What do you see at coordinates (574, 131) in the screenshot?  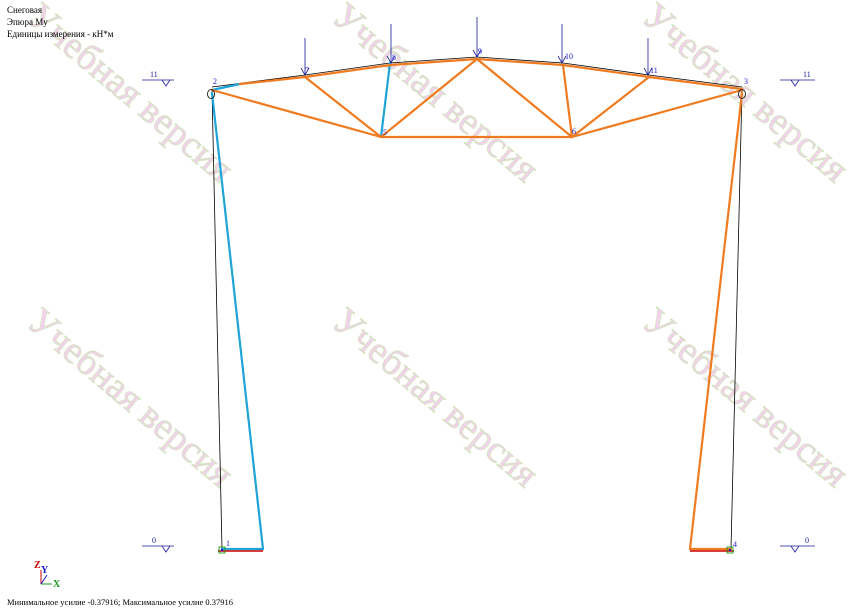 I see `node-label-6: 6` at bounding box center [574, 131].